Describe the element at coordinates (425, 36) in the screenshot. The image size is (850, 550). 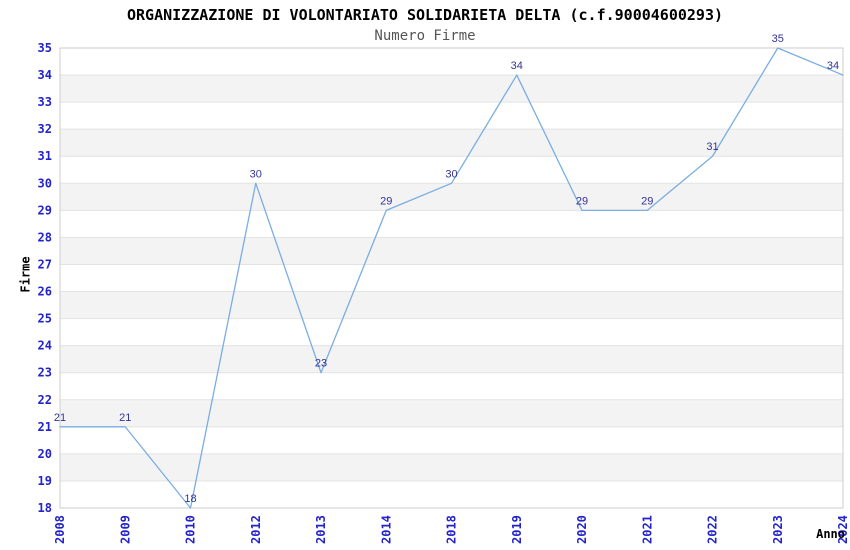
I see `chart-subtitle: Numero Firme` at that location.